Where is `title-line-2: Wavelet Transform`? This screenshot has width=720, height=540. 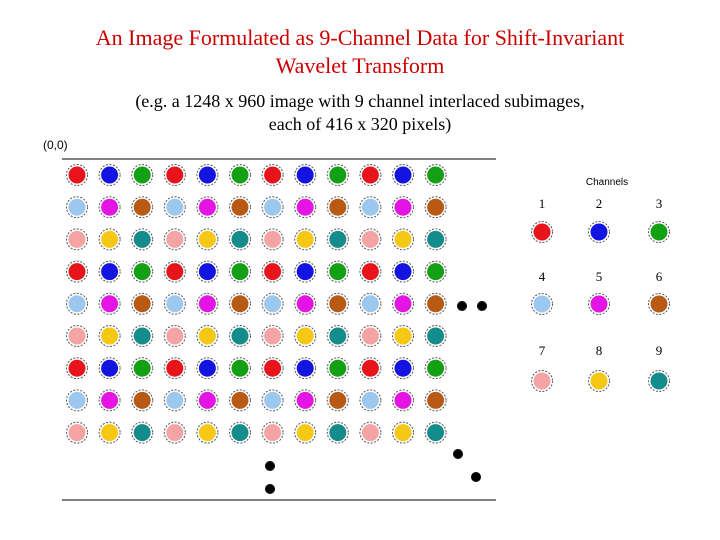
title-line-2: Wavelet Transform is located at coordinates (360, 65).